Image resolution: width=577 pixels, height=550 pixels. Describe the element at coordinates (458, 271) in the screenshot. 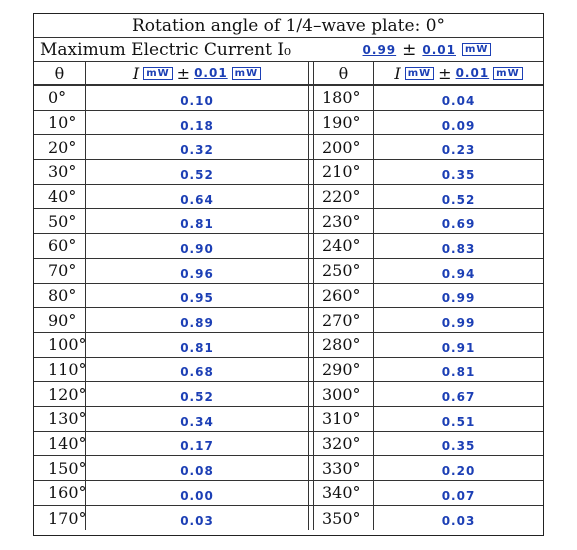

I see `current-right: 0.94` at that location.